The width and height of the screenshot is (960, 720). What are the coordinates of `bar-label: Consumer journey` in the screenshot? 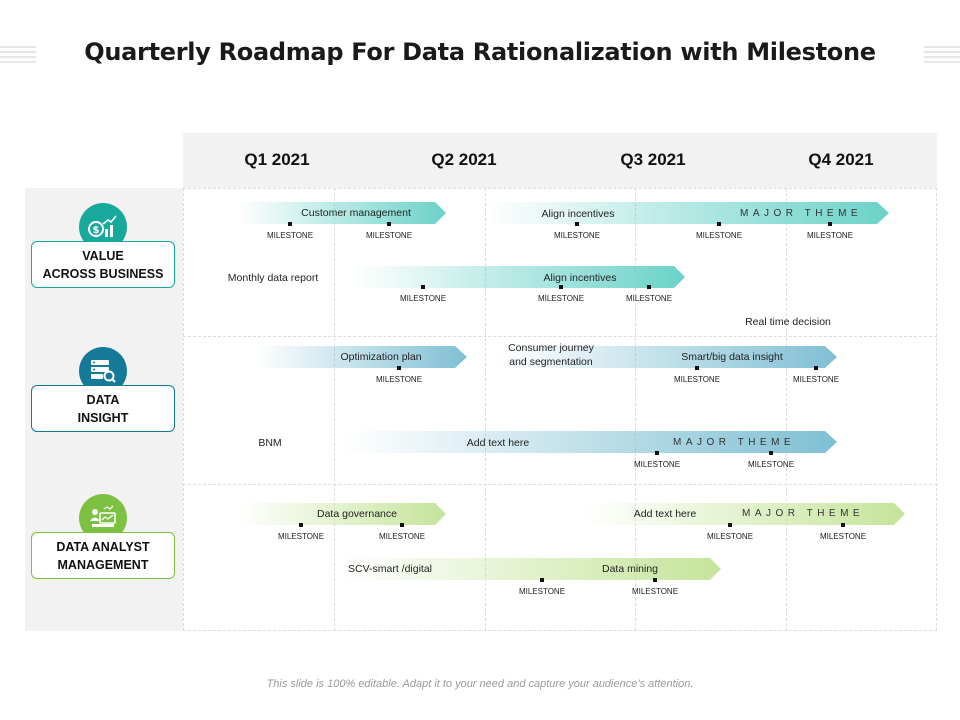 It's located at (551, 348).